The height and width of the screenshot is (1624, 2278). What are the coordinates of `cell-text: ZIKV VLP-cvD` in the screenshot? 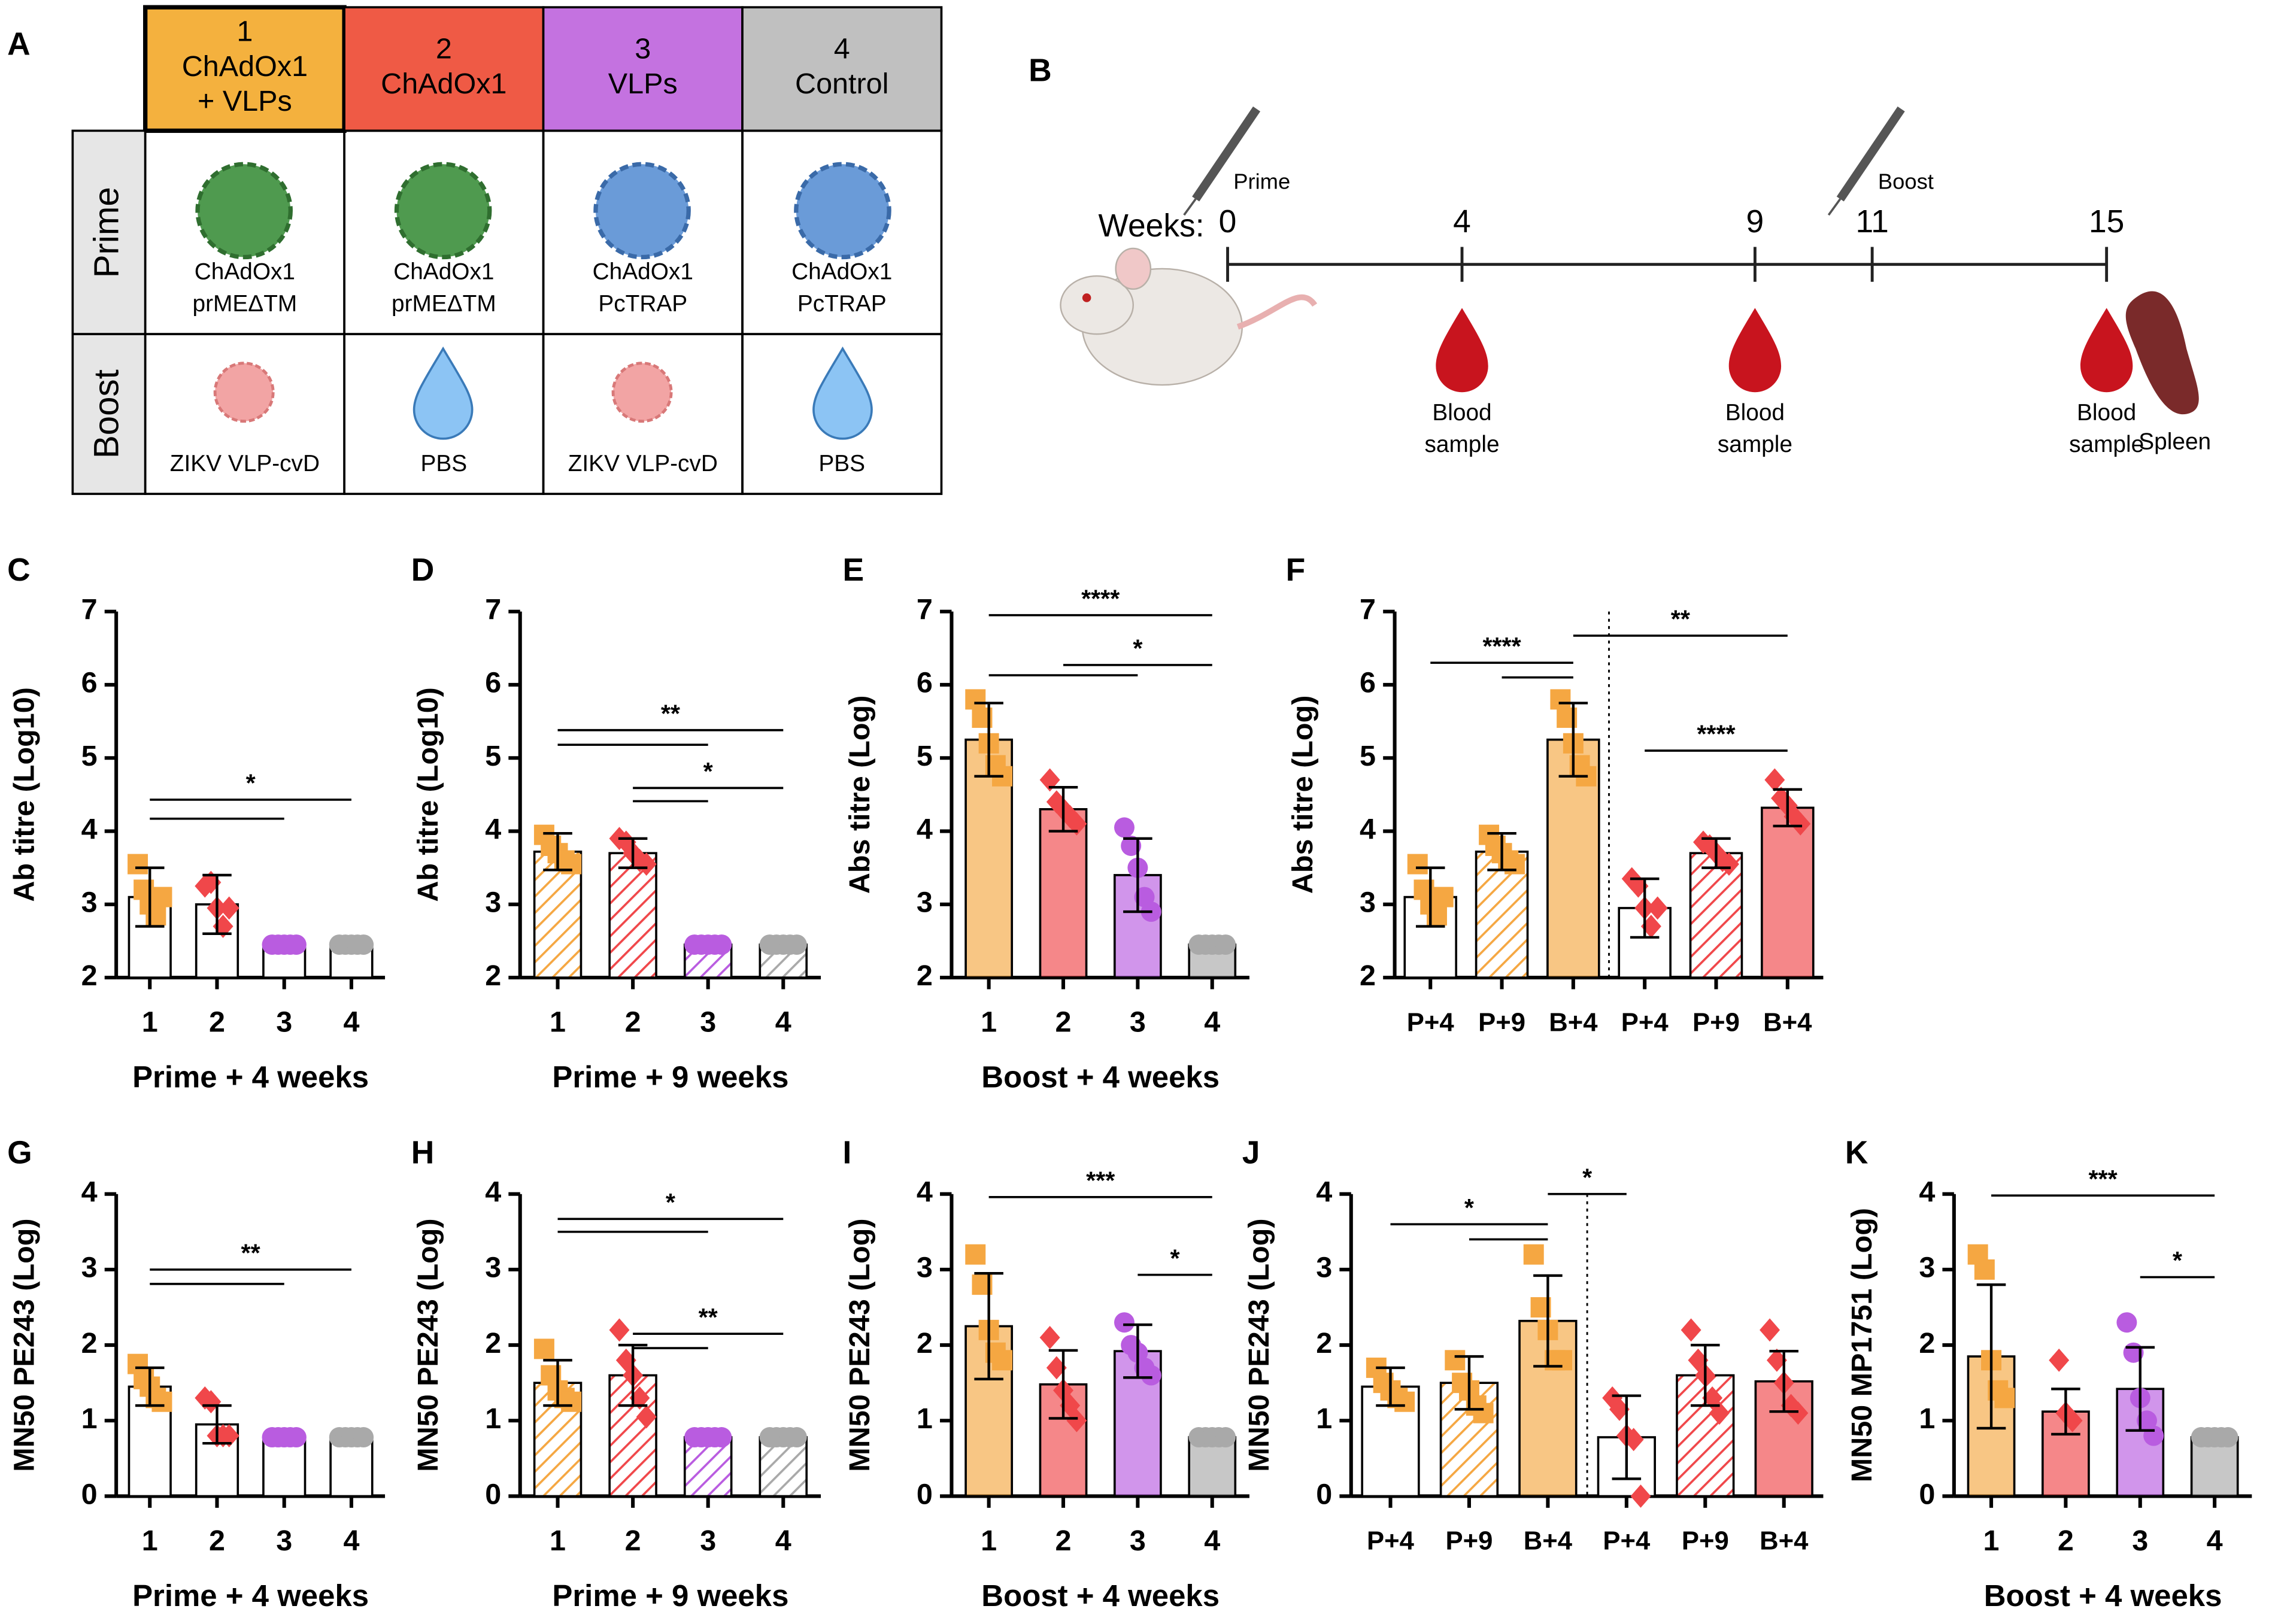 It's located at (245, 463).